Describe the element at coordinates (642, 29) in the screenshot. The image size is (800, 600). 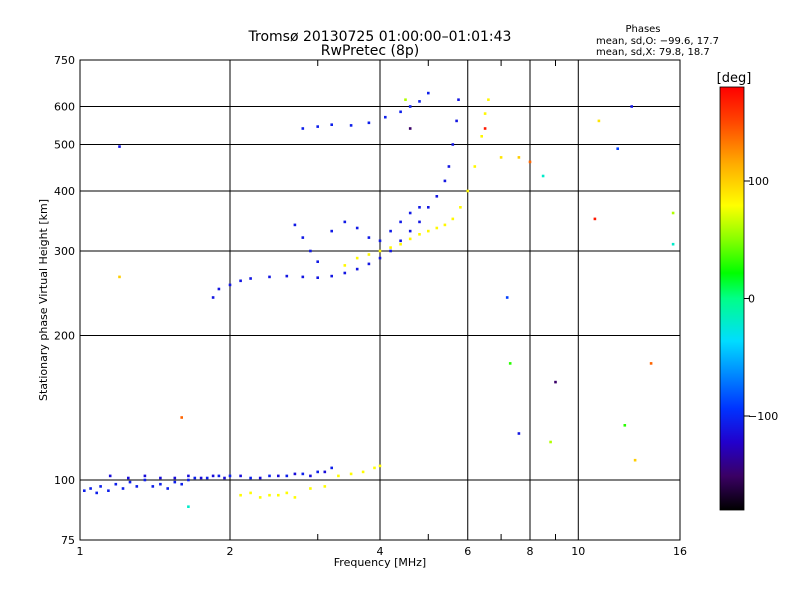
I see `phase-stats-heading: Phases` at that location.